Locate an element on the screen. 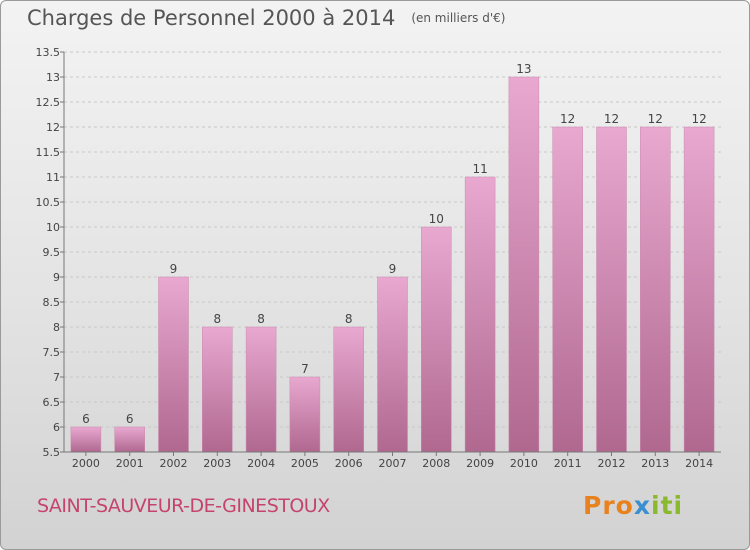  proxiti-logo: Proxiti is located at coordinates (633, 505).